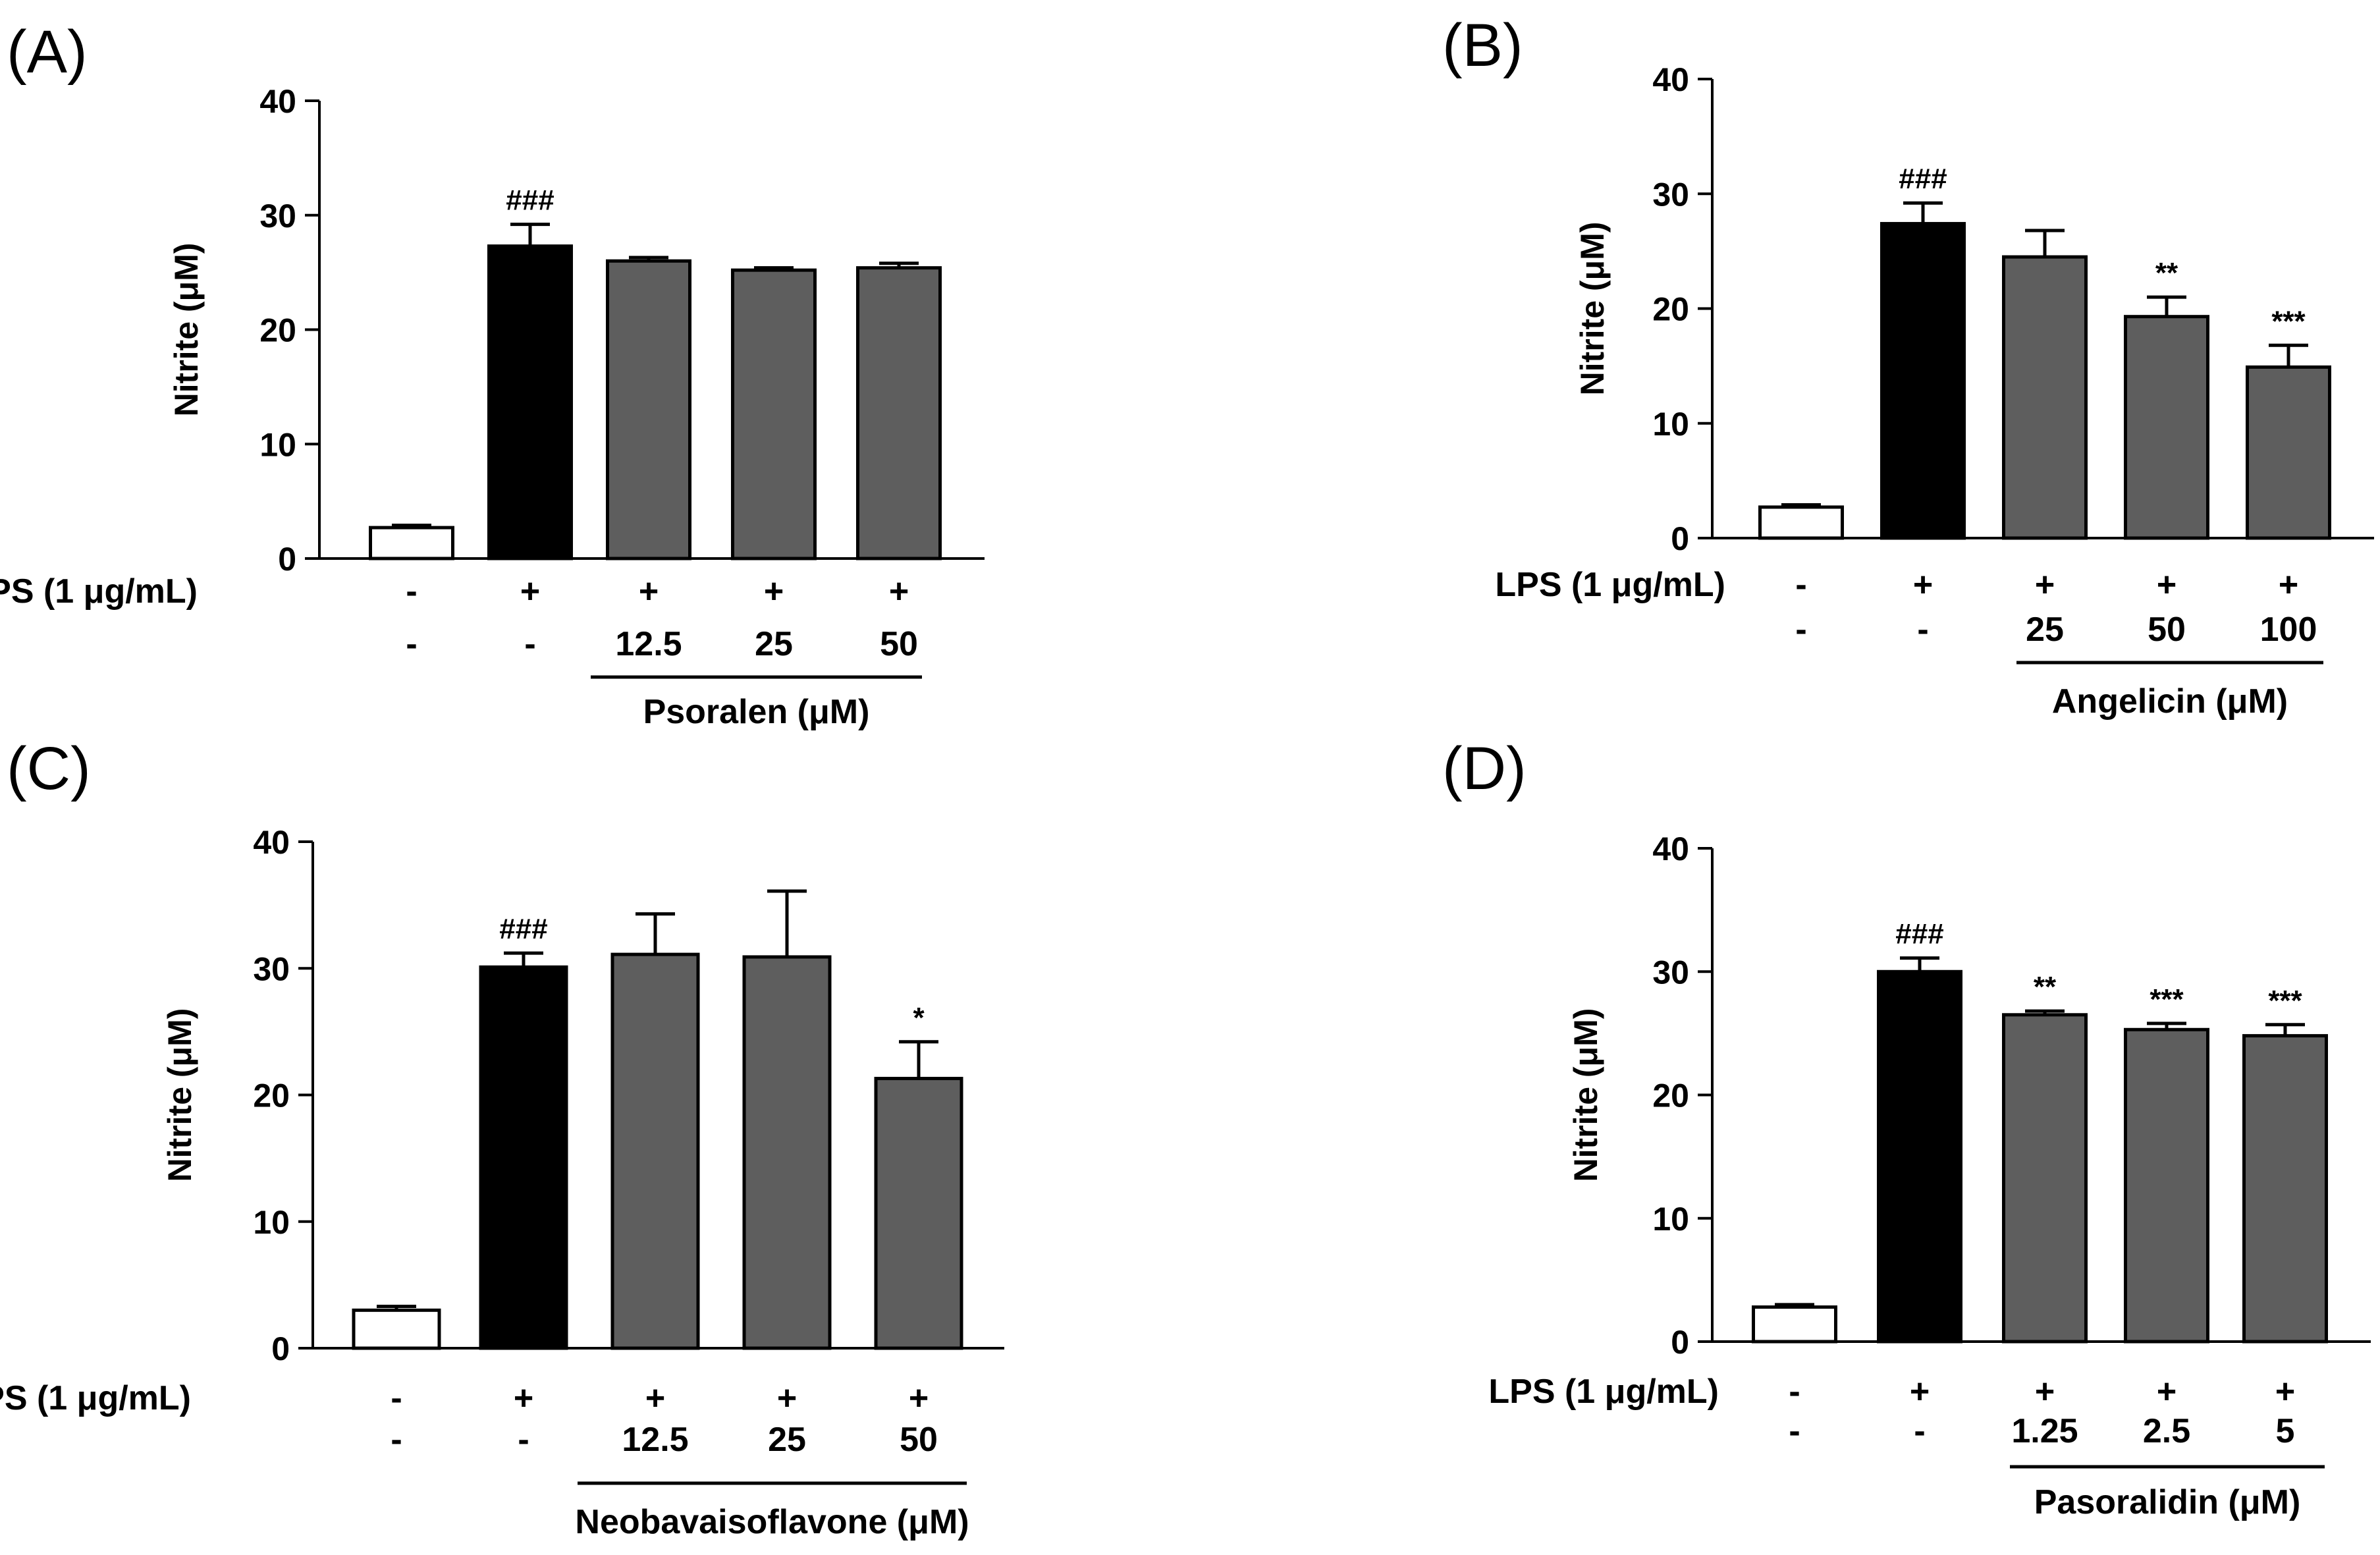  What do you see at coordinates (1482, 46) in the screenshot?
I see `panel-label: (B)` at bounding box center [1482, 46].